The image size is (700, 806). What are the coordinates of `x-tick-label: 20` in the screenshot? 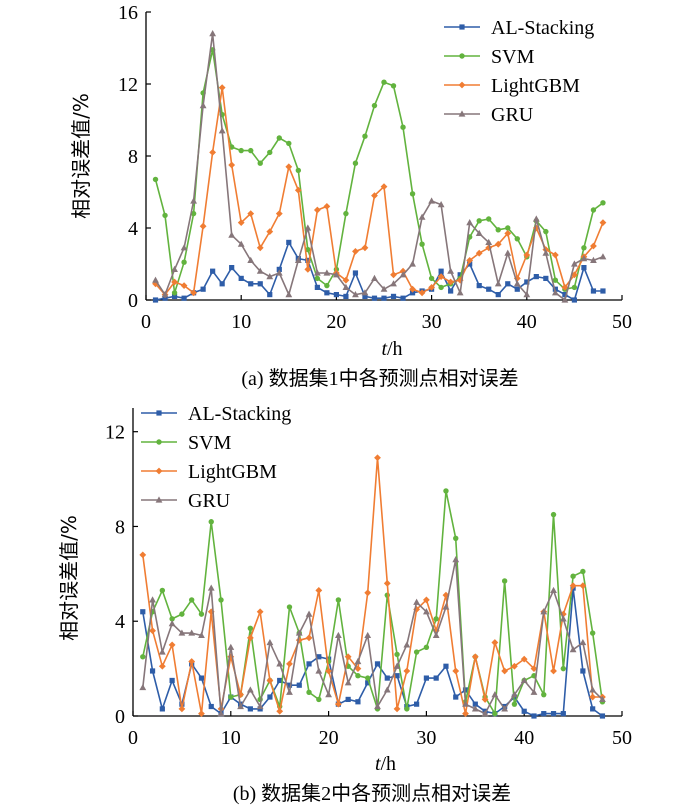 It's located at (329, 738).